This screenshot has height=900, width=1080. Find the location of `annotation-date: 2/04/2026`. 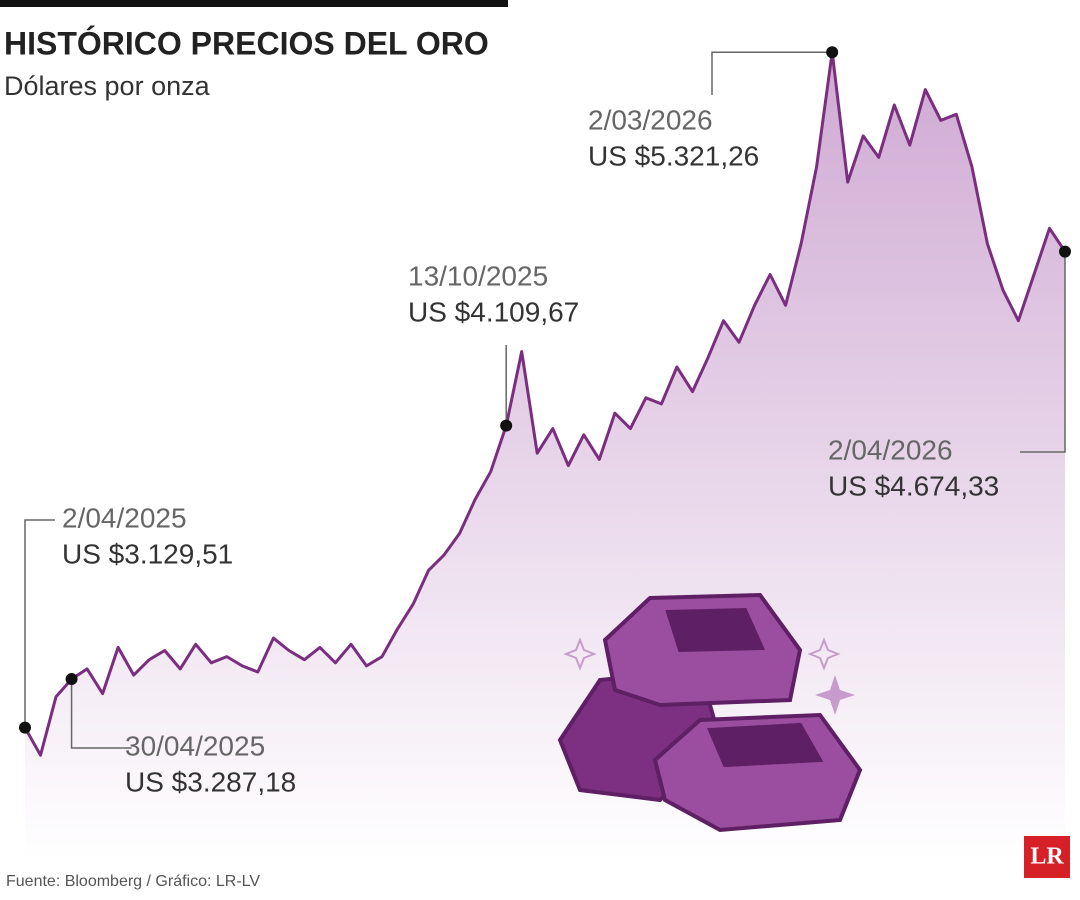

annotation-date: 2/04/2026 is located at coordinates (890, 449).